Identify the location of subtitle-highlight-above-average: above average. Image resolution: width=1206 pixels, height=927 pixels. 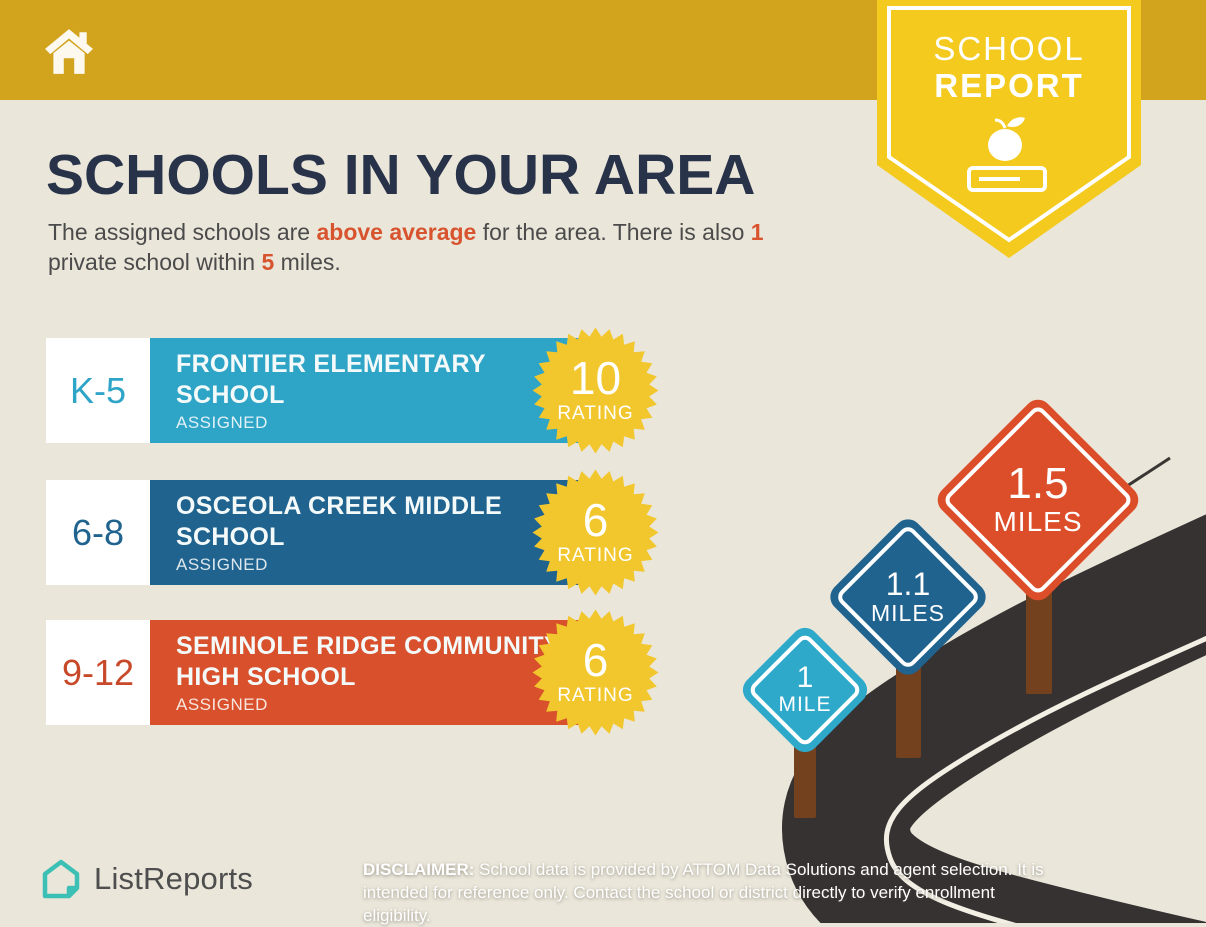
(396, 232).